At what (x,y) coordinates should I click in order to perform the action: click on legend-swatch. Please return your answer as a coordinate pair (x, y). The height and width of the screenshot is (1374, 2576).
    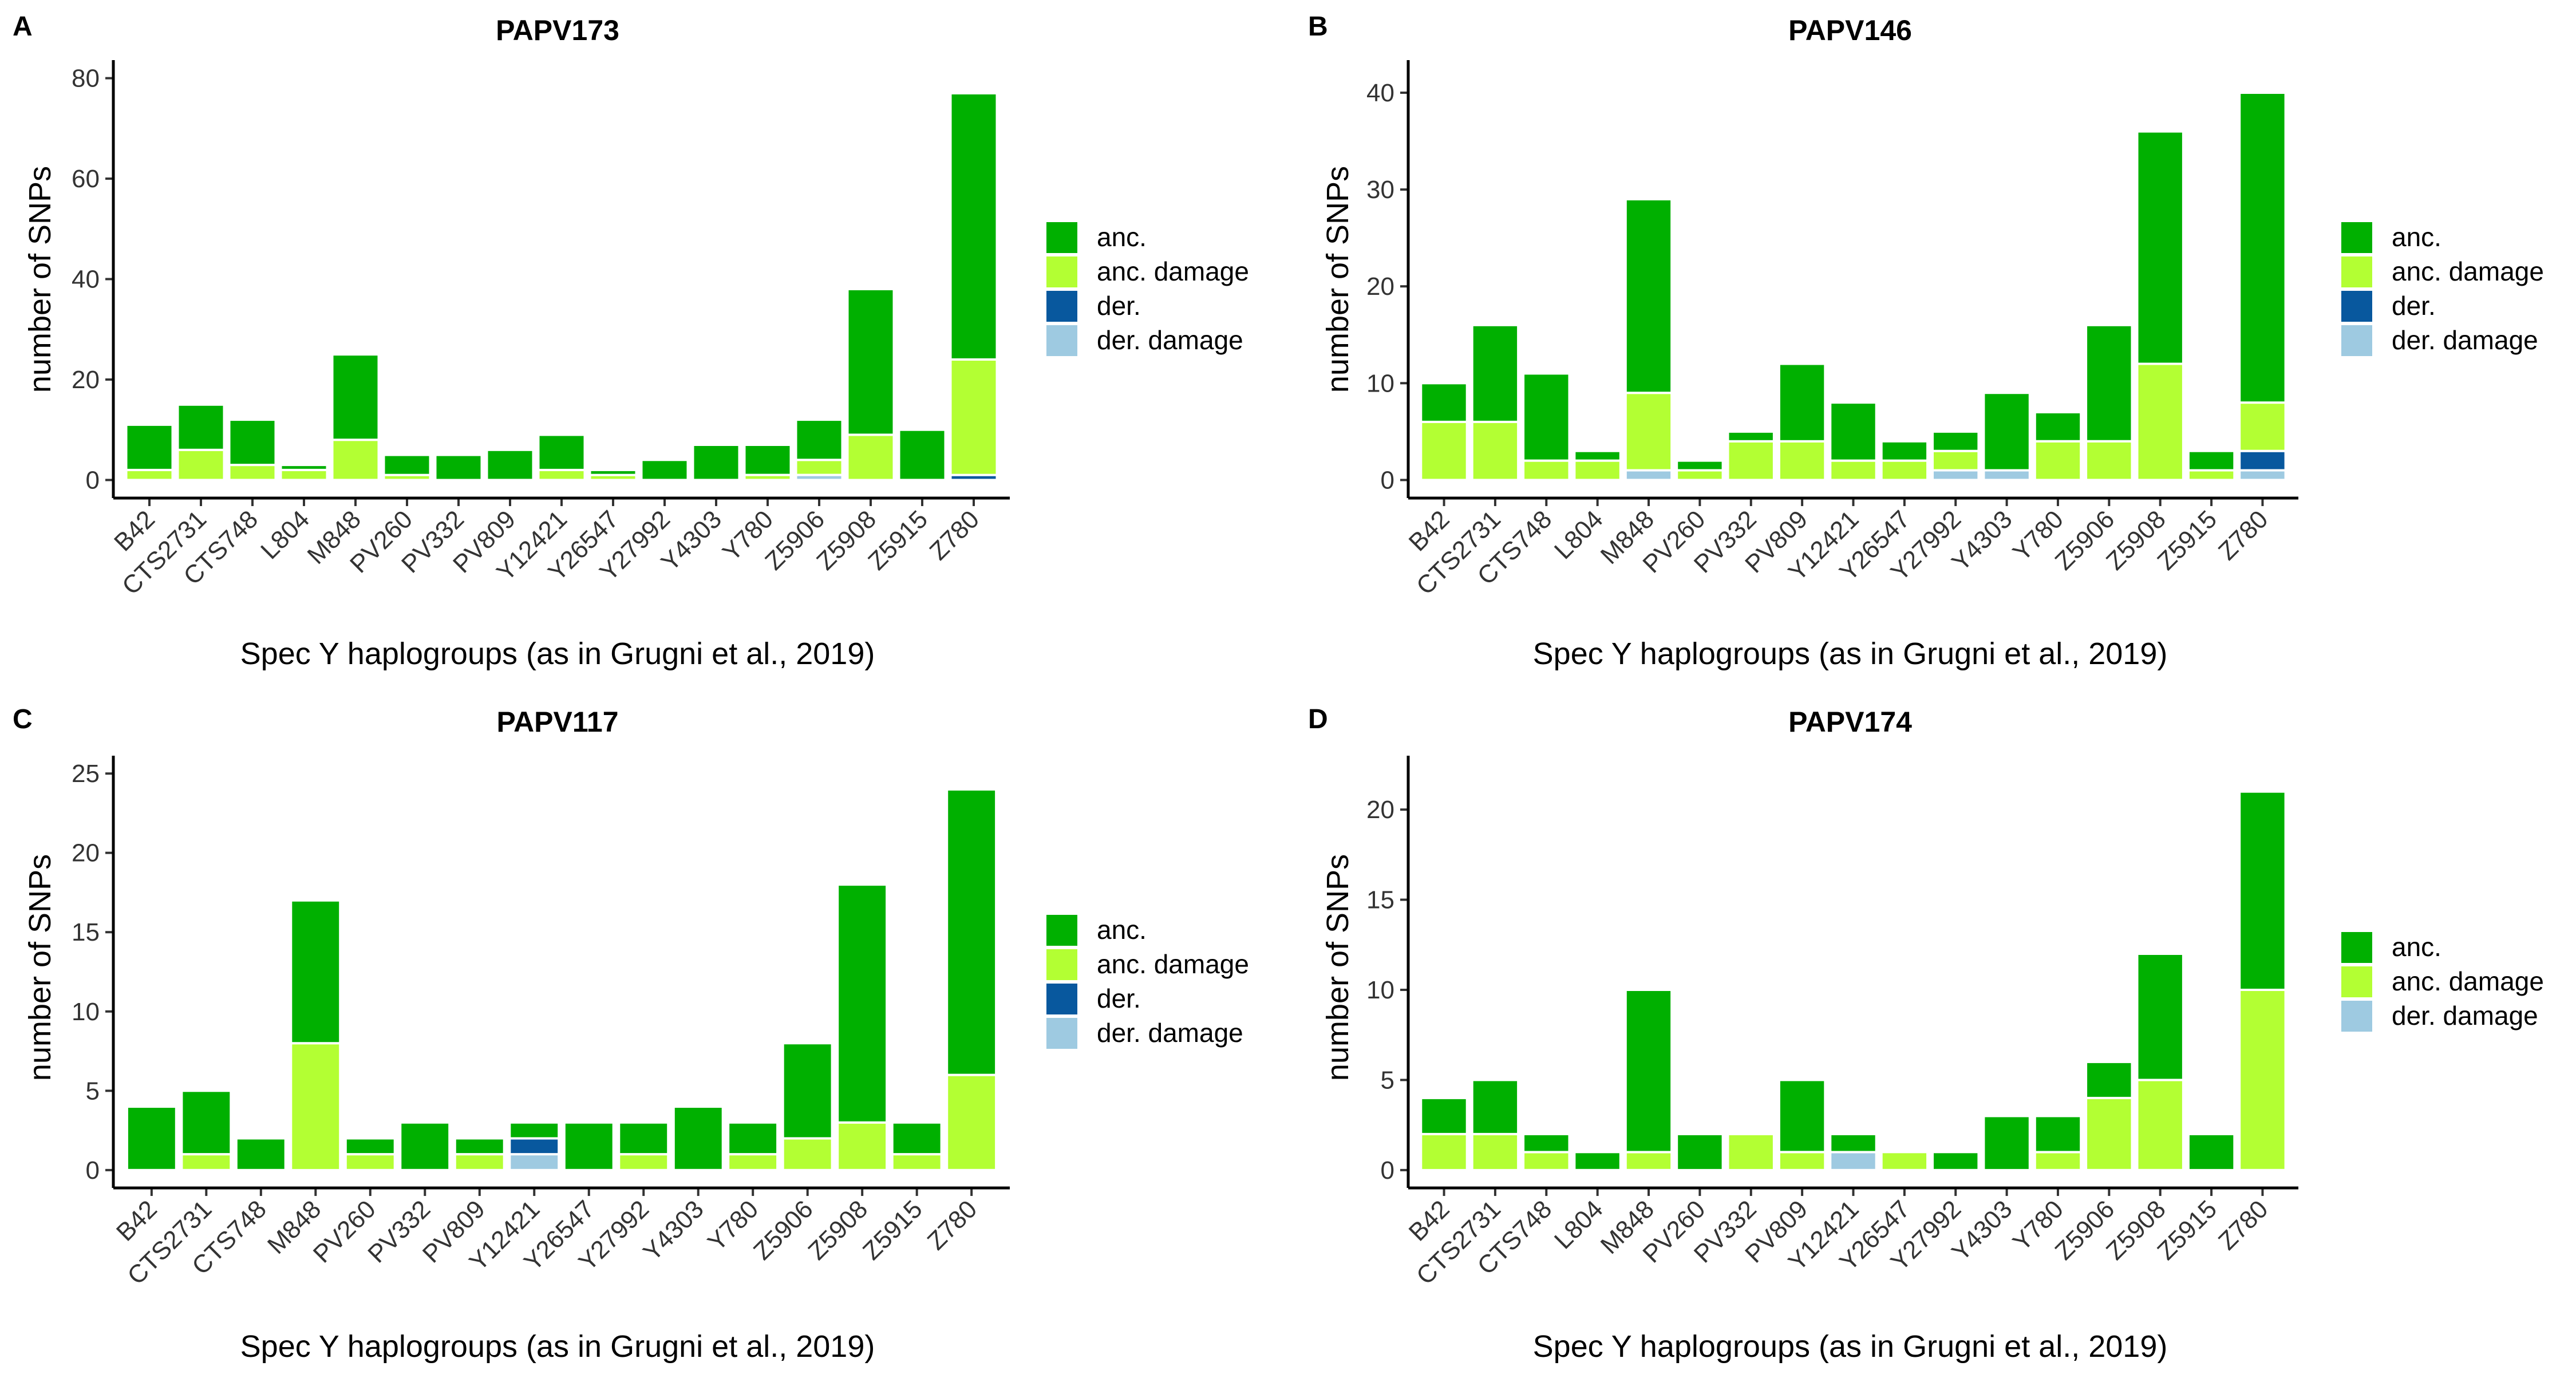
    Looking at the image, I should click on (1061, 930).